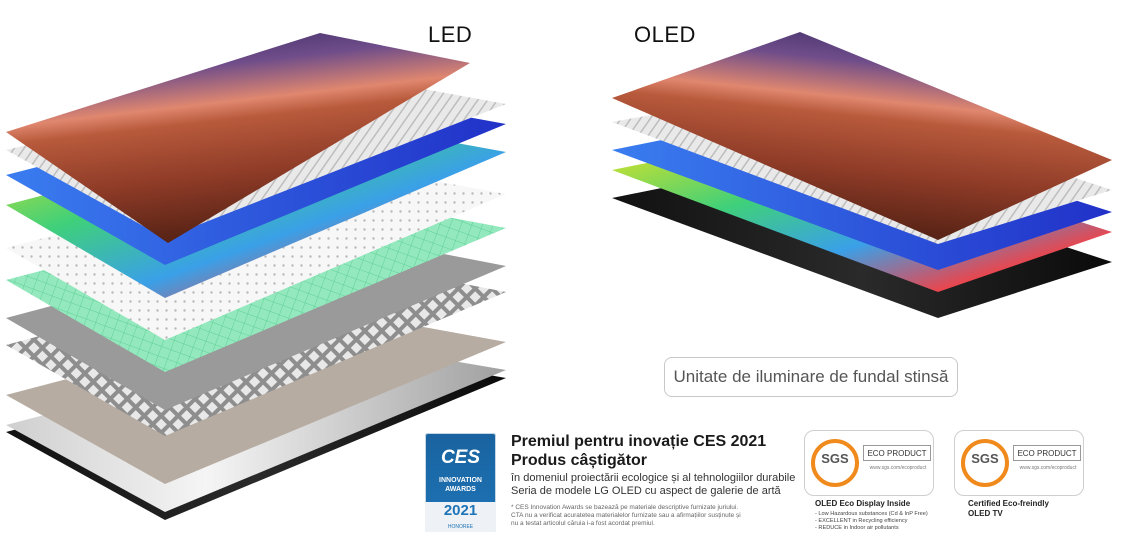  What do you see at coordinates (450, 34) in the screenshot?
I see `led-title: LED` at bounding box center [450, 34].